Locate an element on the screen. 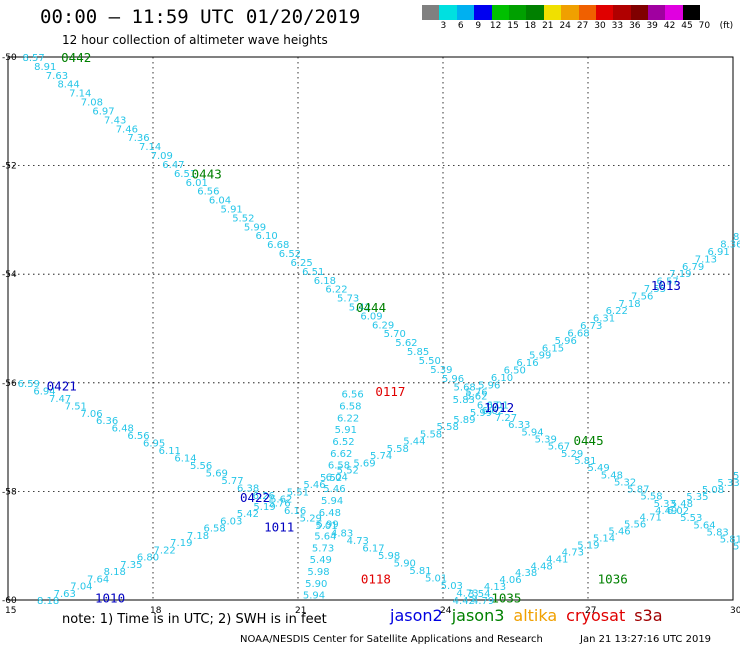  wave-height-value: 5.87 is located at coordinates (638, 490).